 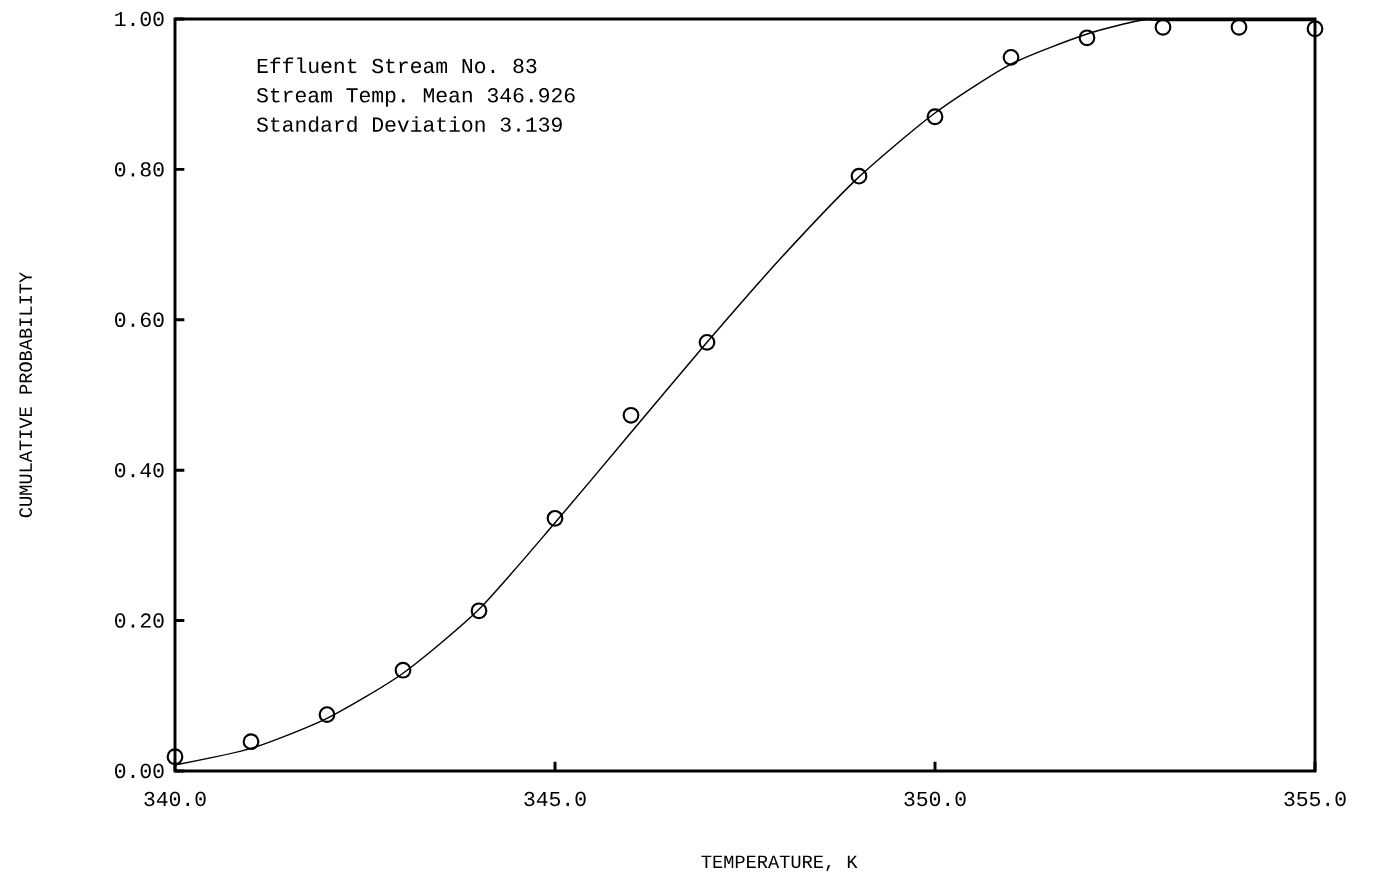 What do you see at coordinates (415, 97) in the screenshot?
I see `annotation: Stream Temp. Mean 346.926` at bounding box center [415, 97].